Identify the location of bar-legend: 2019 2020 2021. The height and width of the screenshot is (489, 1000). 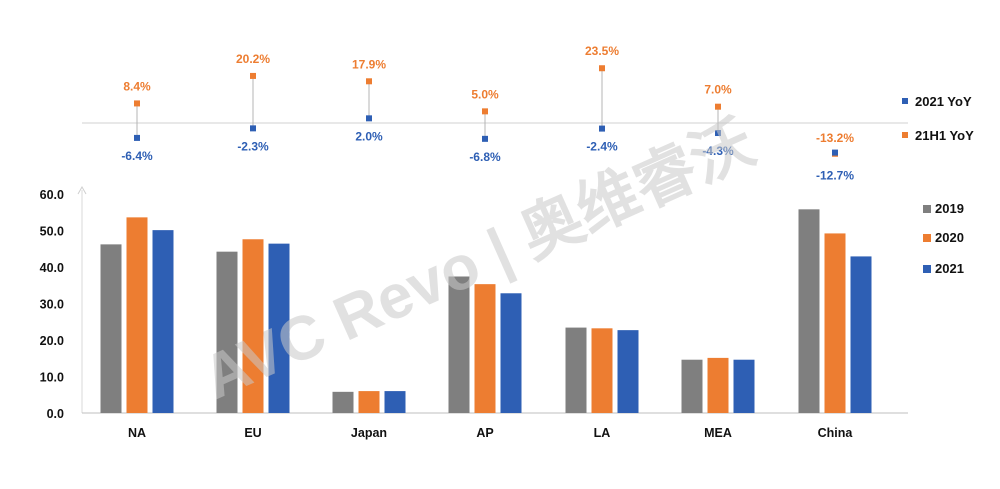
(943, 238).